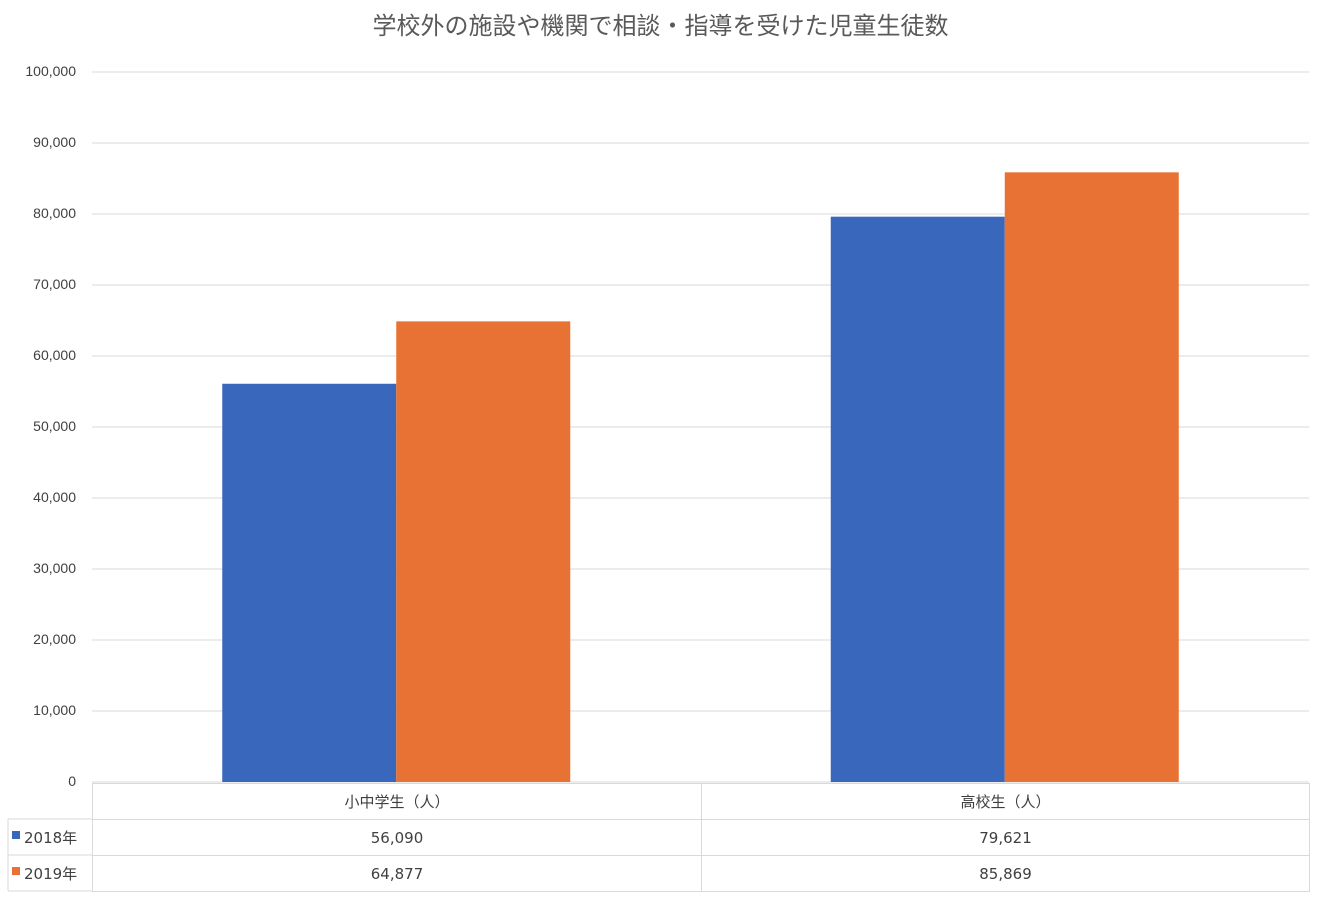 Image resolution: width=1321 pixels, height=900 pixels. What do you see at coordinates (51, 838) in the screenshot?
I see `legend-label-2018: 2018年` at bounding box center [51, 838].